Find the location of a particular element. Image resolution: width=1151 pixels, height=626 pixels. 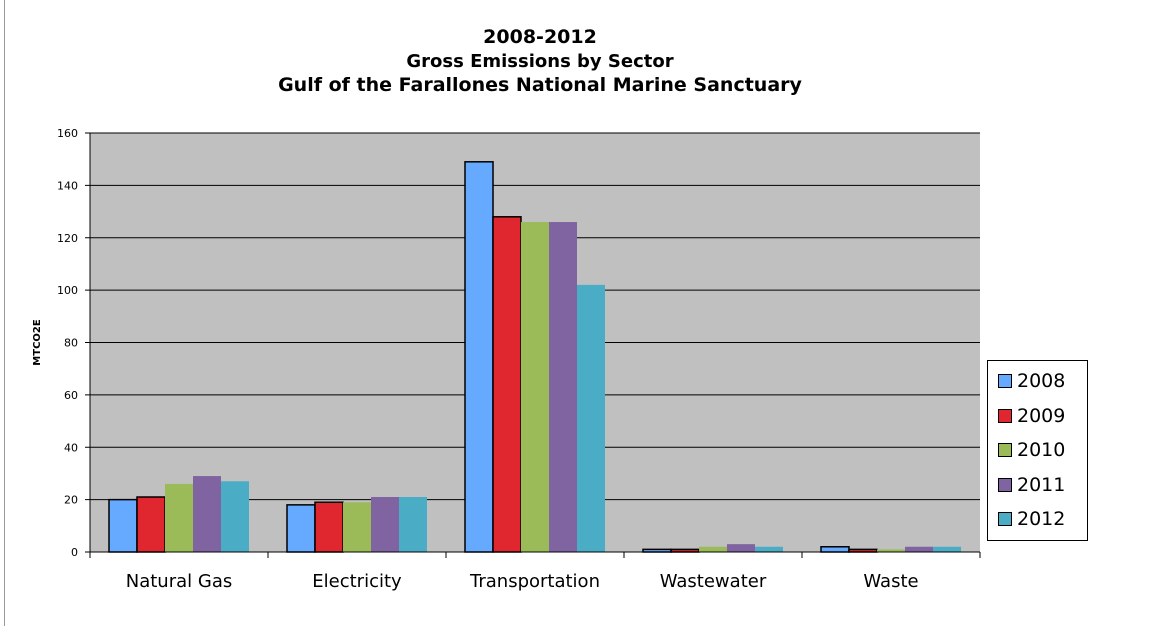

legend-label: 2011 is located at coordinates (1041, 484).